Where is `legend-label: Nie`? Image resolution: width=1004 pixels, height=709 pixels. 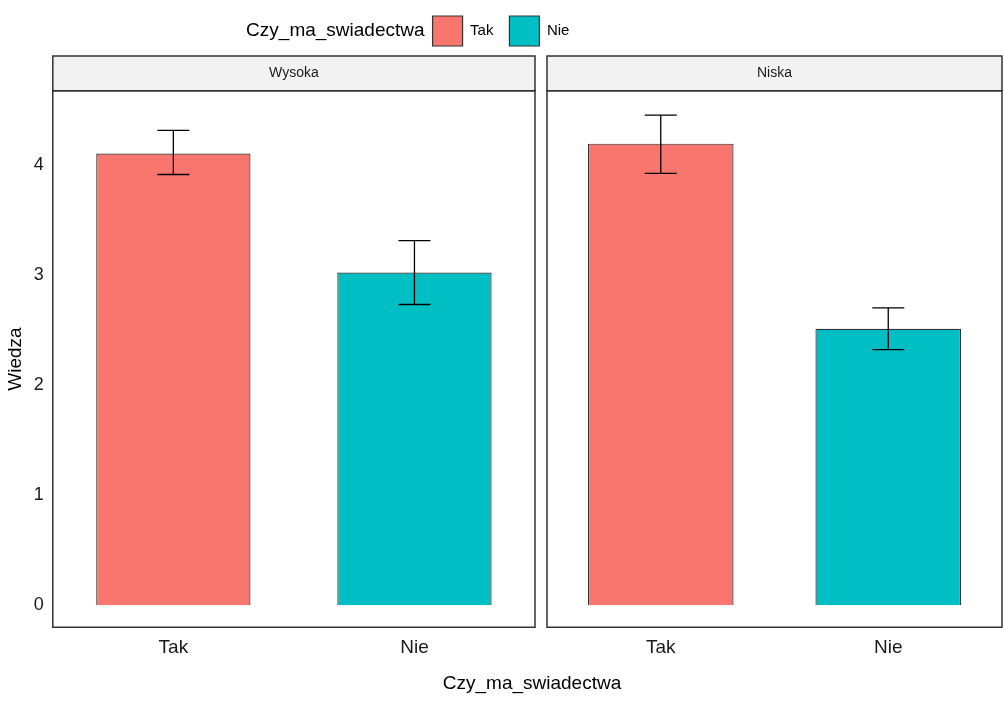 legend-label: Nie is located at coordinates (558, 30).